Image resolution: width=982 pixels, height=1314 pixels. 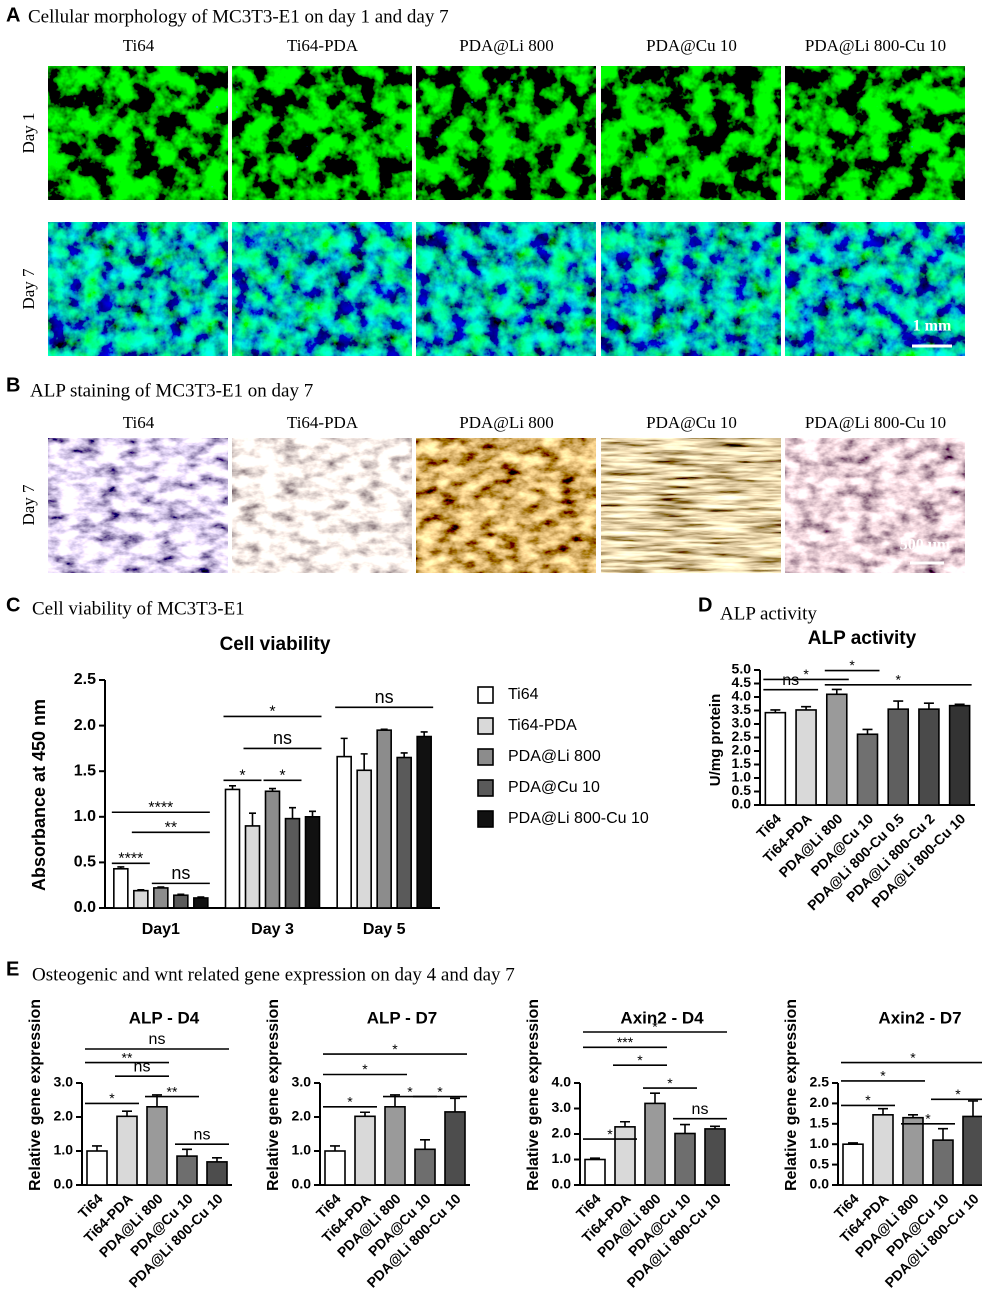 What do you see at coordinates (554, 756) in the screenshot?
I see `legend-label: PDA@Li 800` at bounding box center [554, 756].